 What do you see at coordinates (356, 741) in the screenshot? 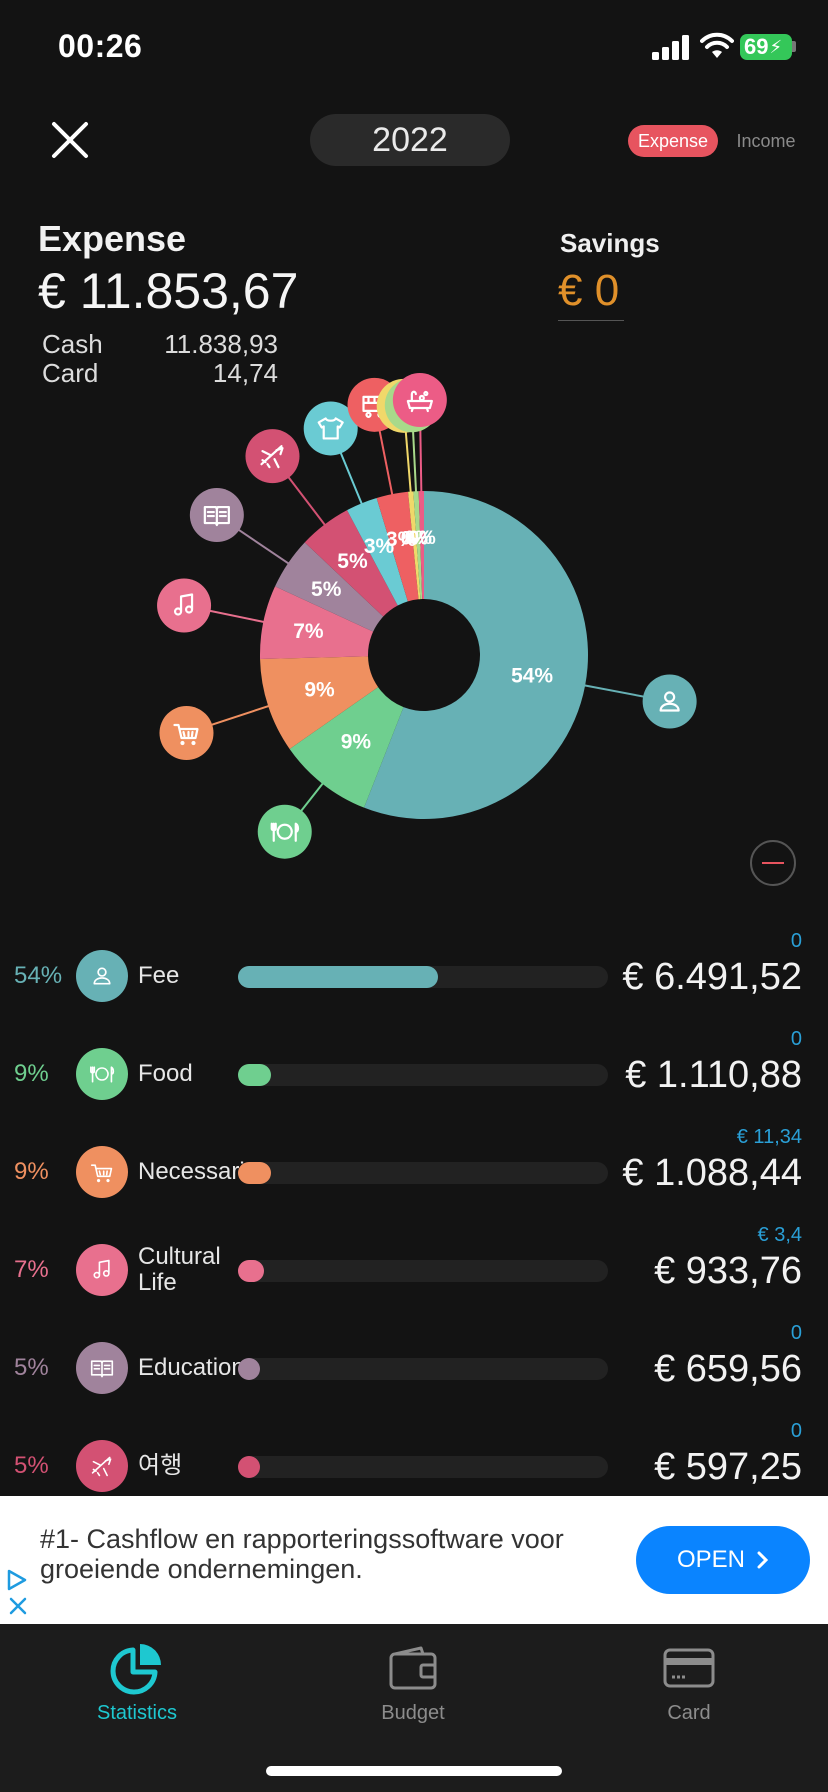
I see `slice-label-1: 9%` at bounding box center [356, 741].